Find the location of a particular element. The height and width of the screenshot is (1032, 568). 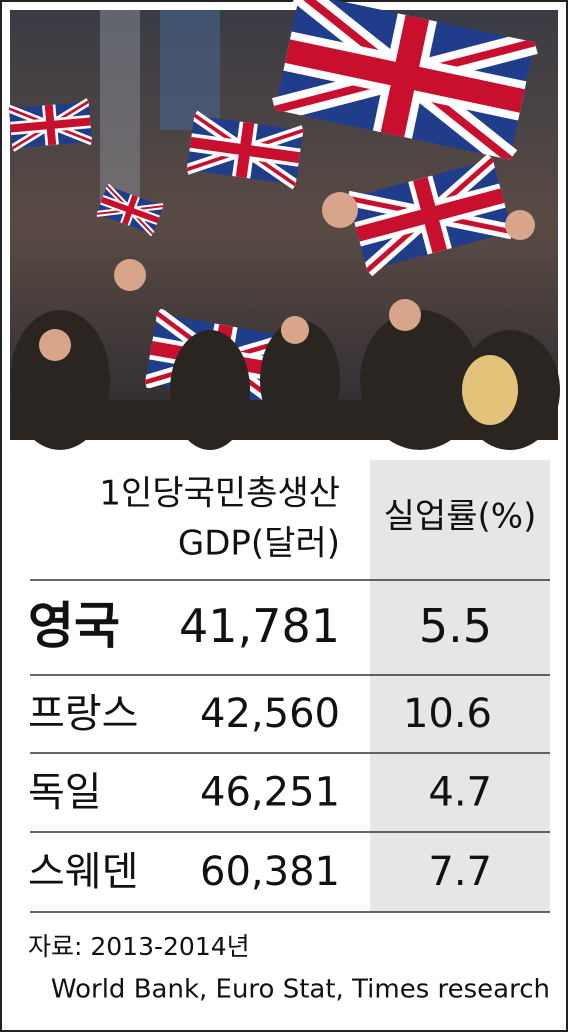

gdp-header: 1인당국민총생산 is located at coordinates (219, 494).